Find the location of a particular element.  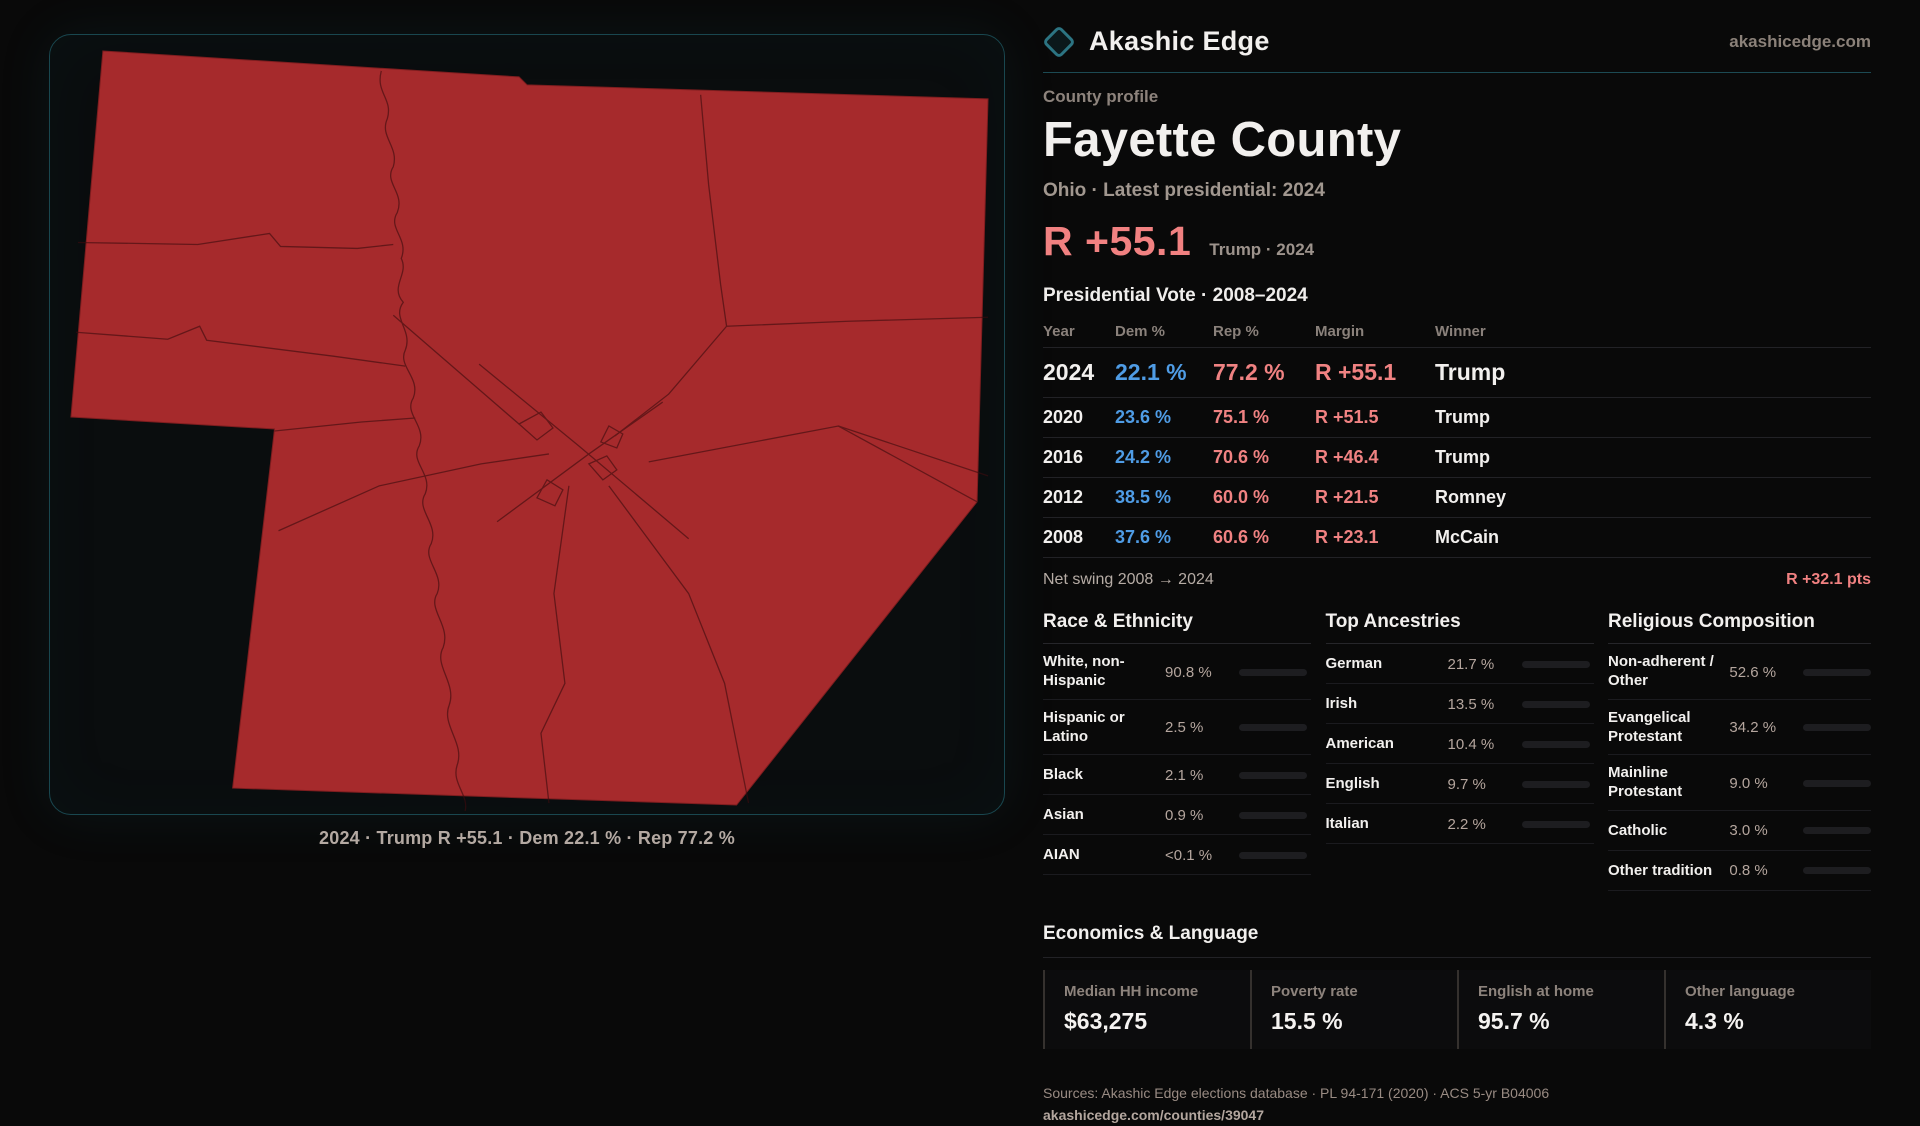

economics-heading: Economics & Language is located at coordinates (1457, 940).